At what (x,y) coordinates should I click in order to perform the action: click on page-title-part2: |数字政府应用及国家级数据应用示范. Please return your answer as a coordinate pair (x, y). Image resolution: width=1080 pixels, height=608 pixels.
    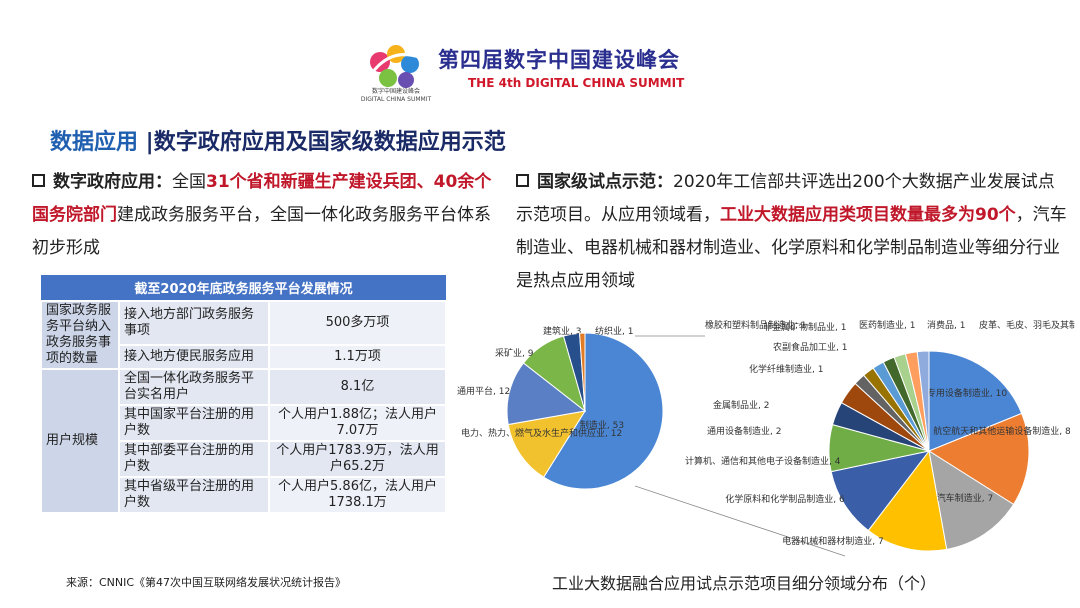
    Looking at the image, I should click on (322, 142).